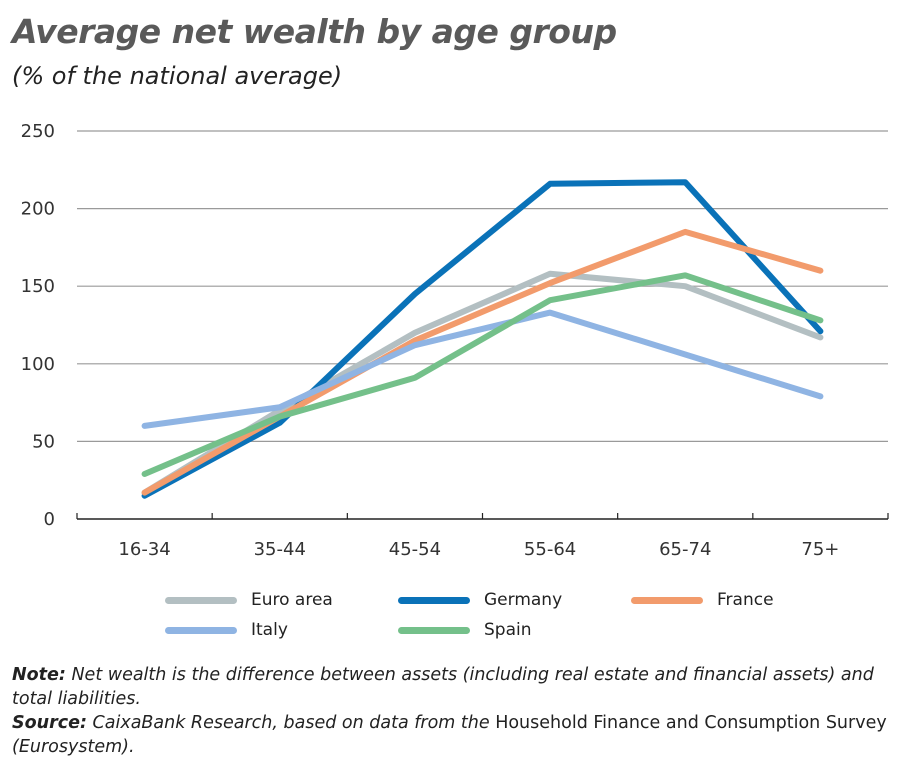 Image resolution: width=900 pixels, height=771 pixels. What do you see at coordinates (480, 600) in the screenshot?
I see `legend-item: Germany` at bounding box center [480, 600].